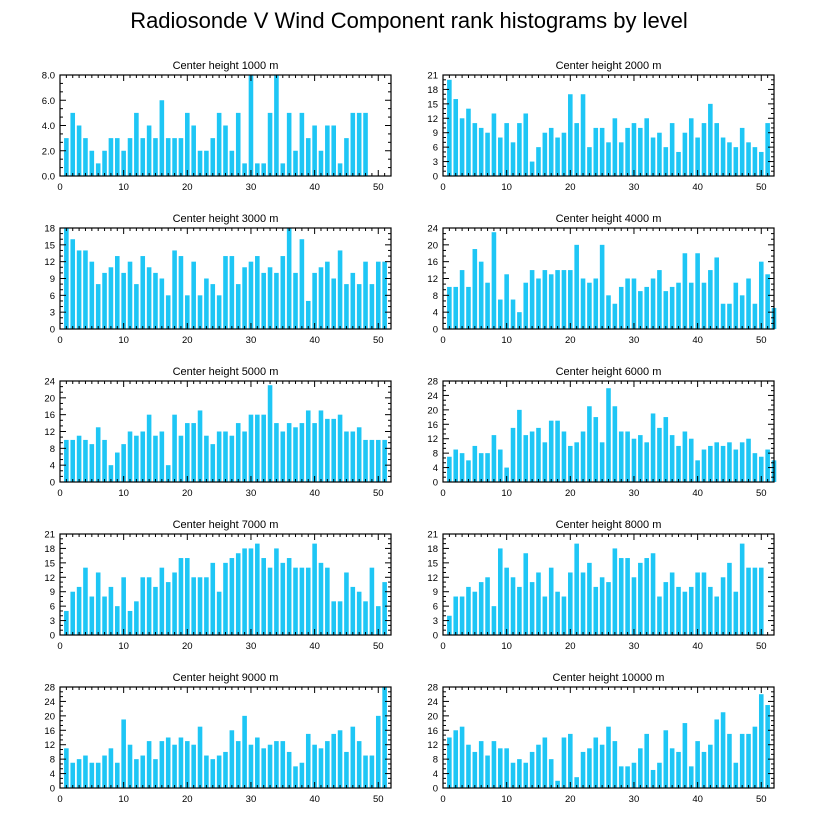 This screenshot has height=824, width=818. I want to click on panel-title: Center height 7000 m, so click(226, 525).